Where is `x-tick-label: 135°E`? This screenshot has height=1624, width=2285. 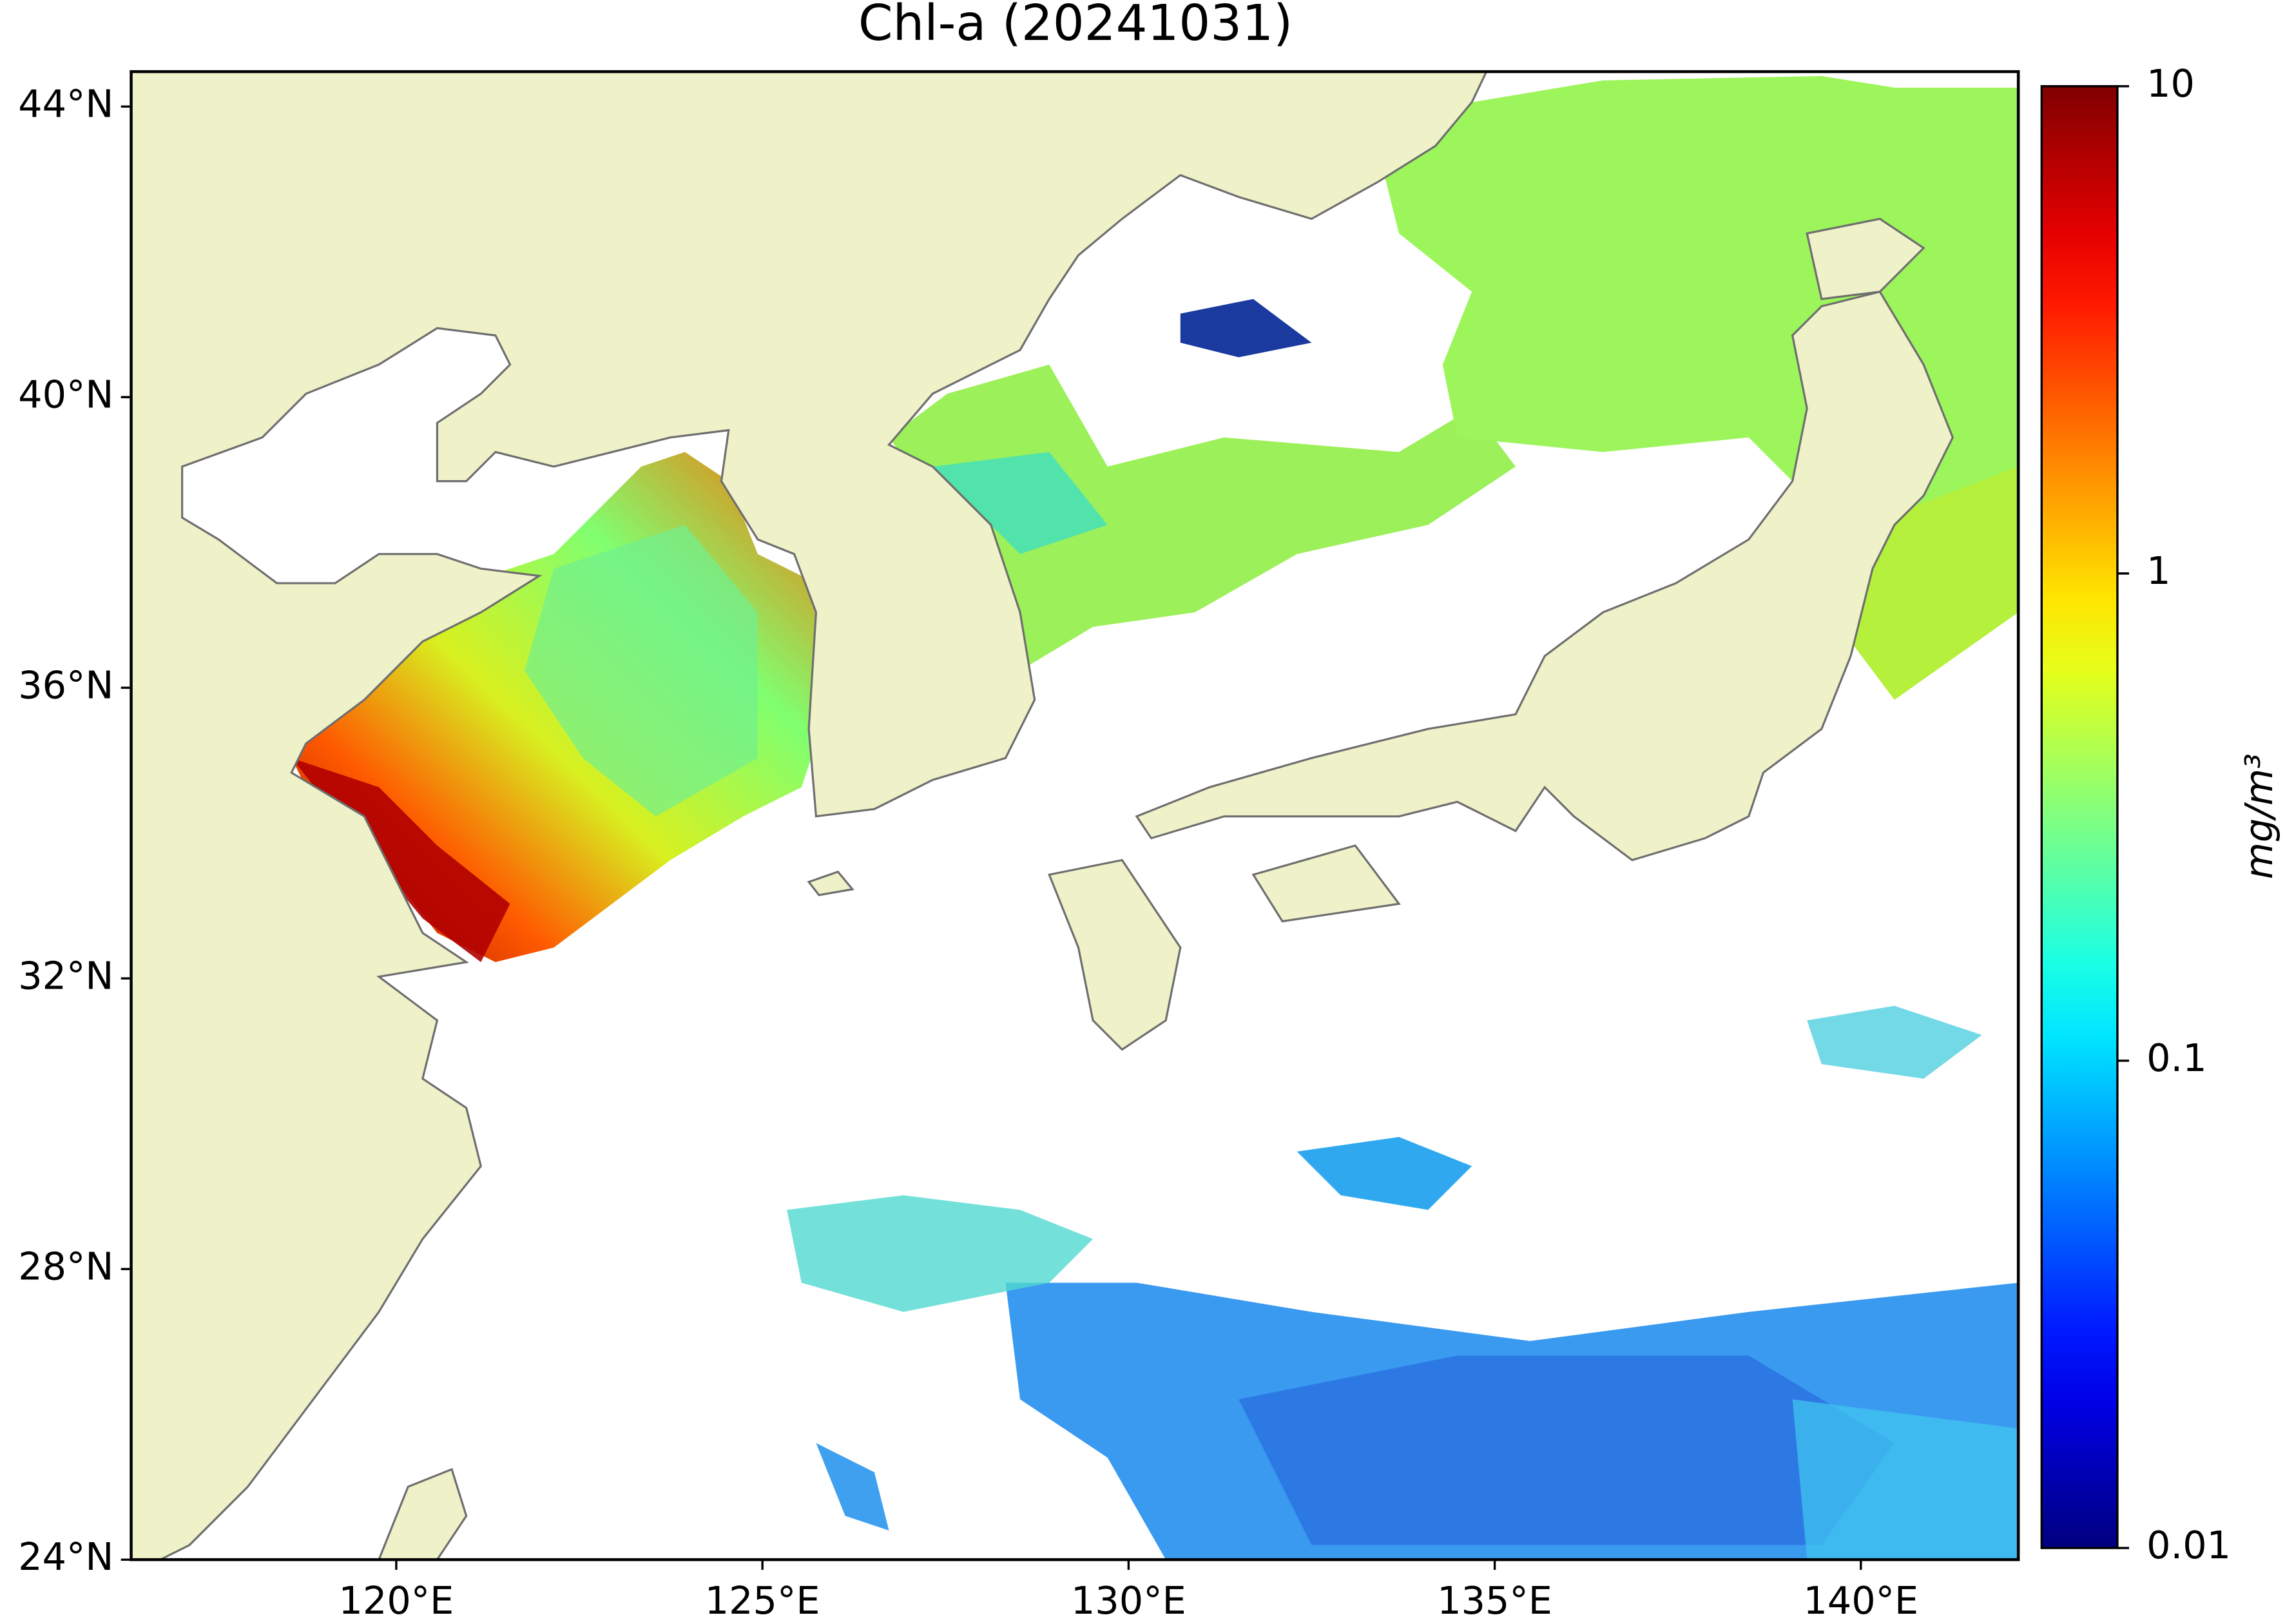
x-tick-label: 135°E is located at coordinates (1494, 1600).